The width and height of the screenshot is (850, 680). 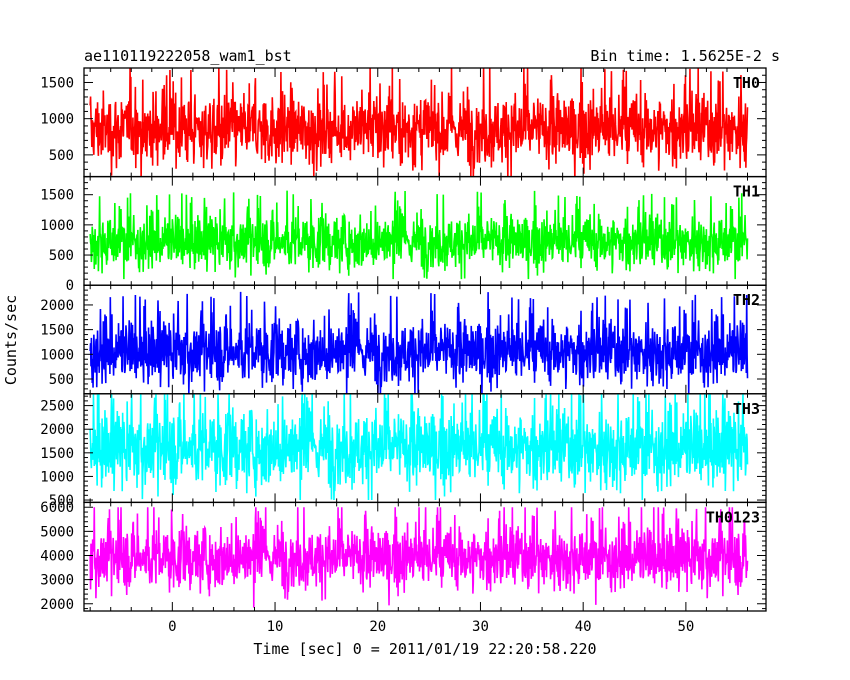 What do you see at coordinates (746, 409) in the screenshot?
I see `panel-label-th3: TH3` at bounding box center [746, 409].